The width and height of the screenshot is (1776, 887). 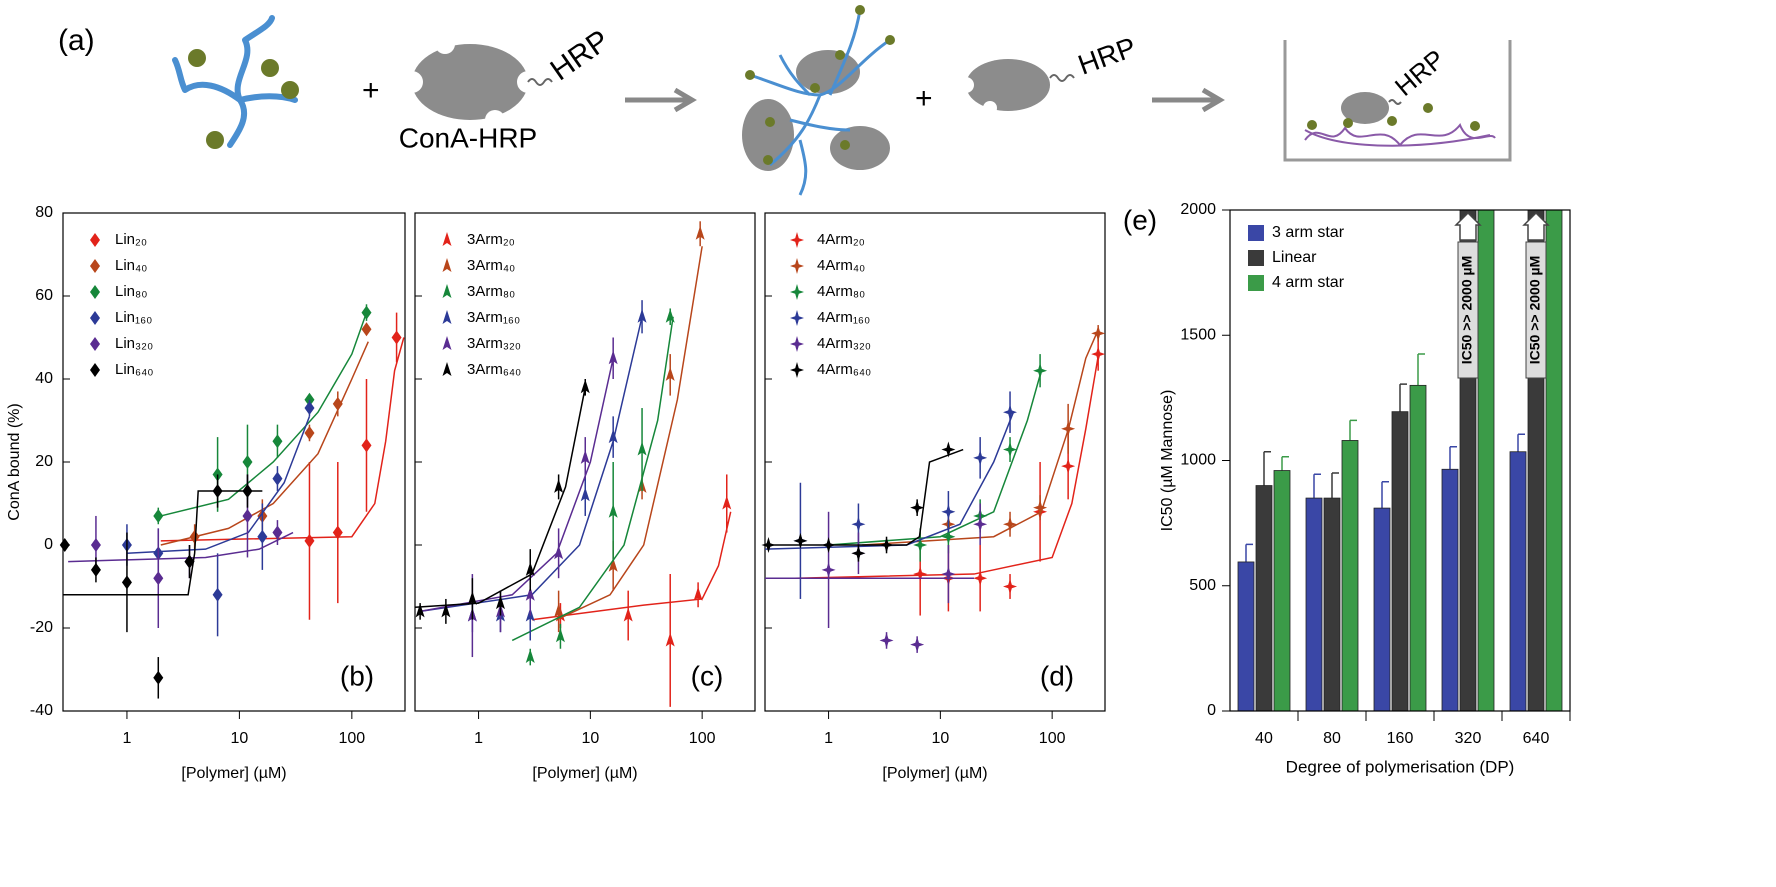 I want to click on x-tick-label: 40, so click(x=1264, y=738).